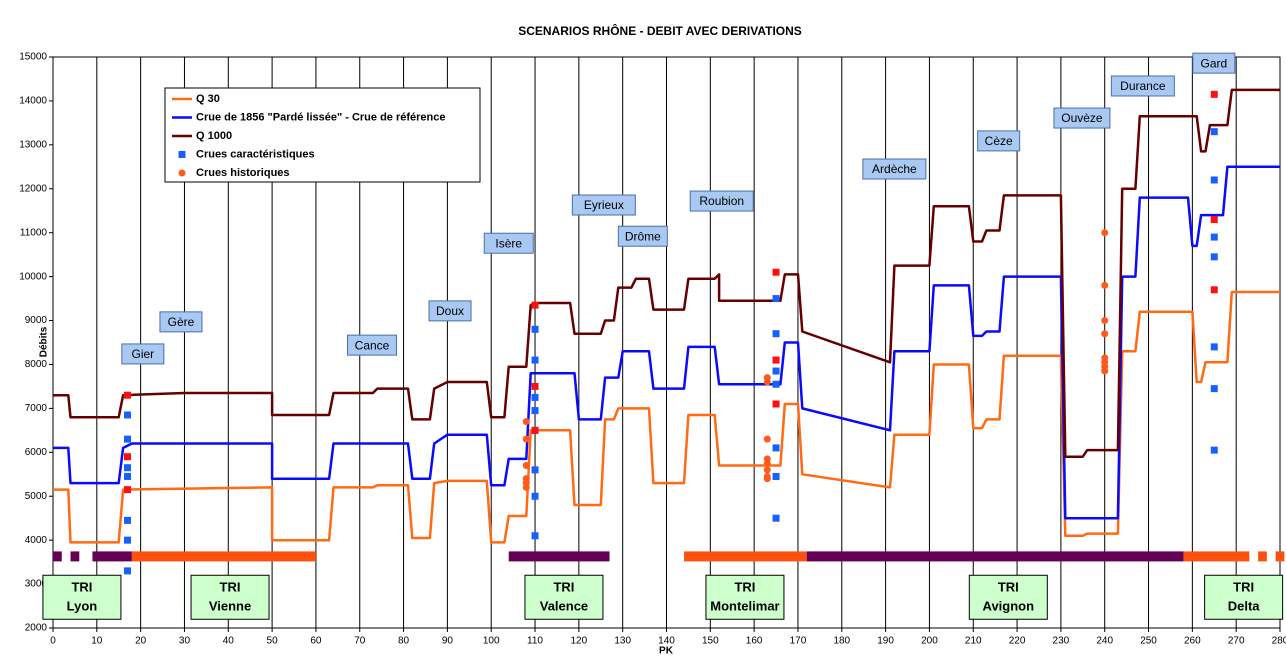 This screenshot has height=657, width=1286. What do you see at coordinates (754, 641) in the screenshot?
I see `x-tick-label: 160` at bounding box center [754, 641].